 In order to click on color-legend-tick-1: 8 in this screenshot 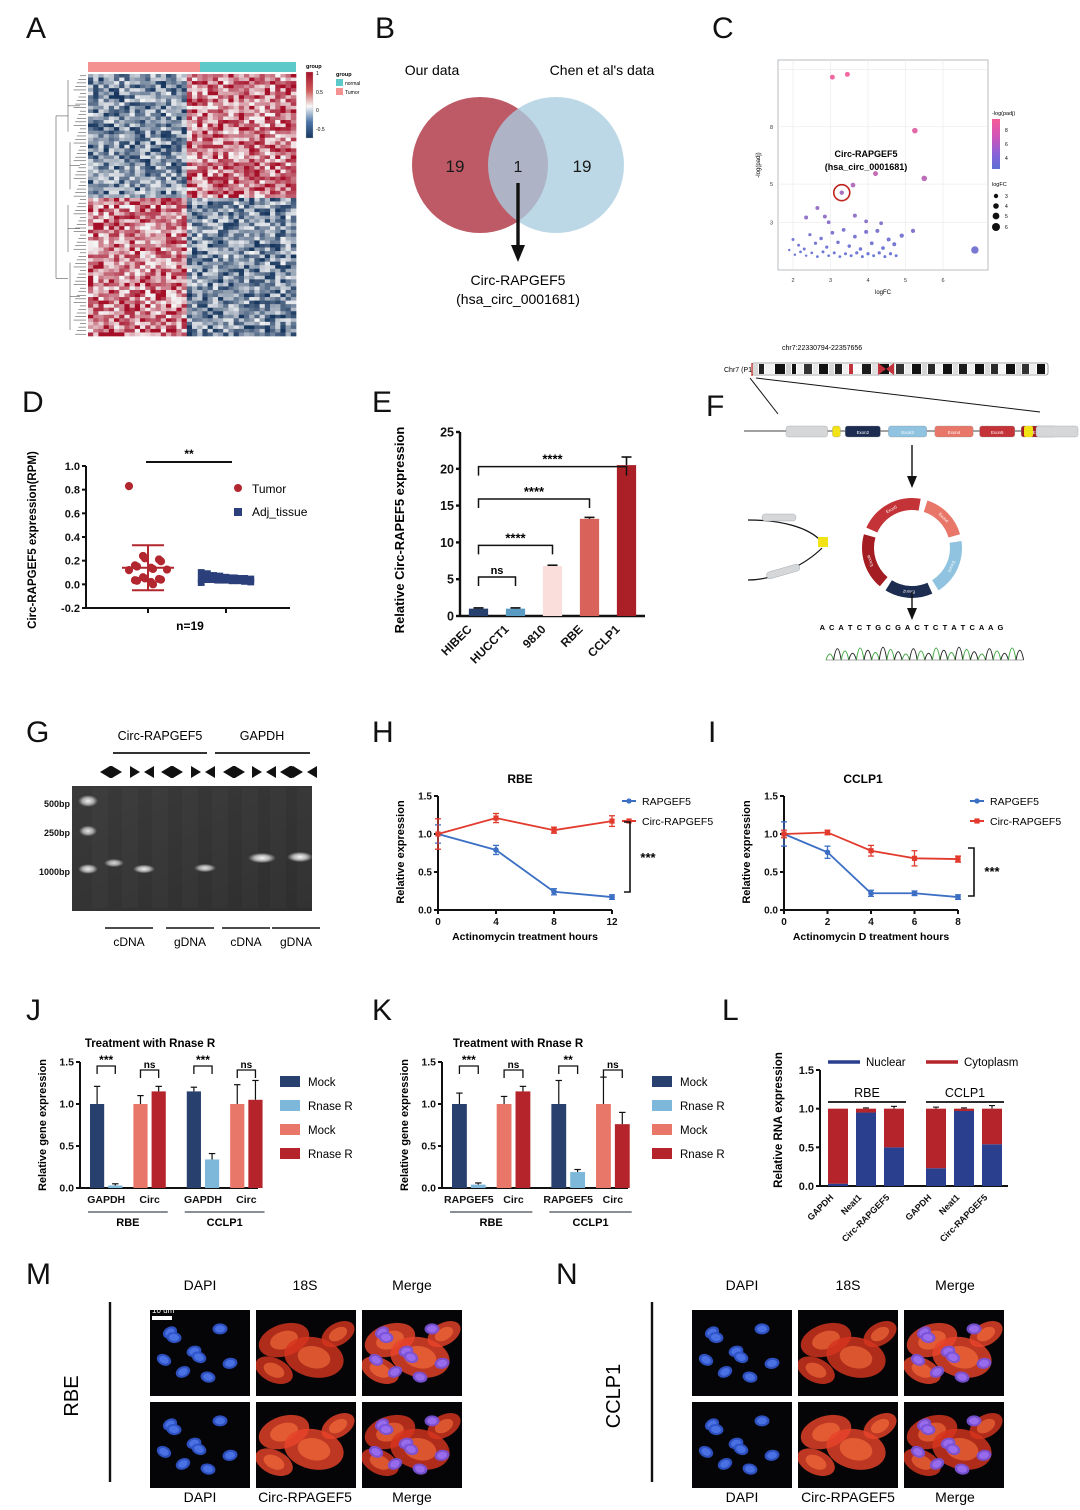, I will do `click(1006, 131)`.